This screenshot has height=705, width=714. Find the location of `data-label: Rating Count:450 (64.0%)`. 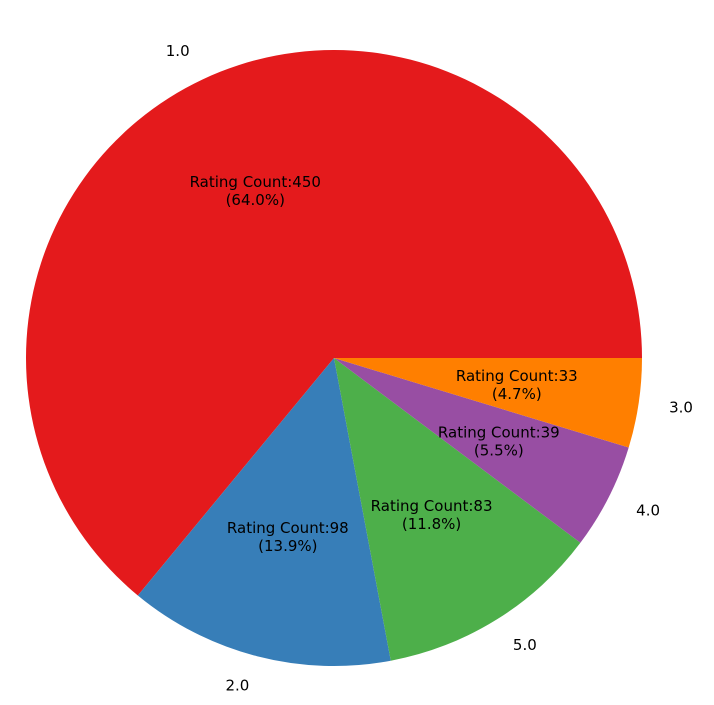

data-label: Rating Count:450 (64.0%) is located at coordinates (255, 191).